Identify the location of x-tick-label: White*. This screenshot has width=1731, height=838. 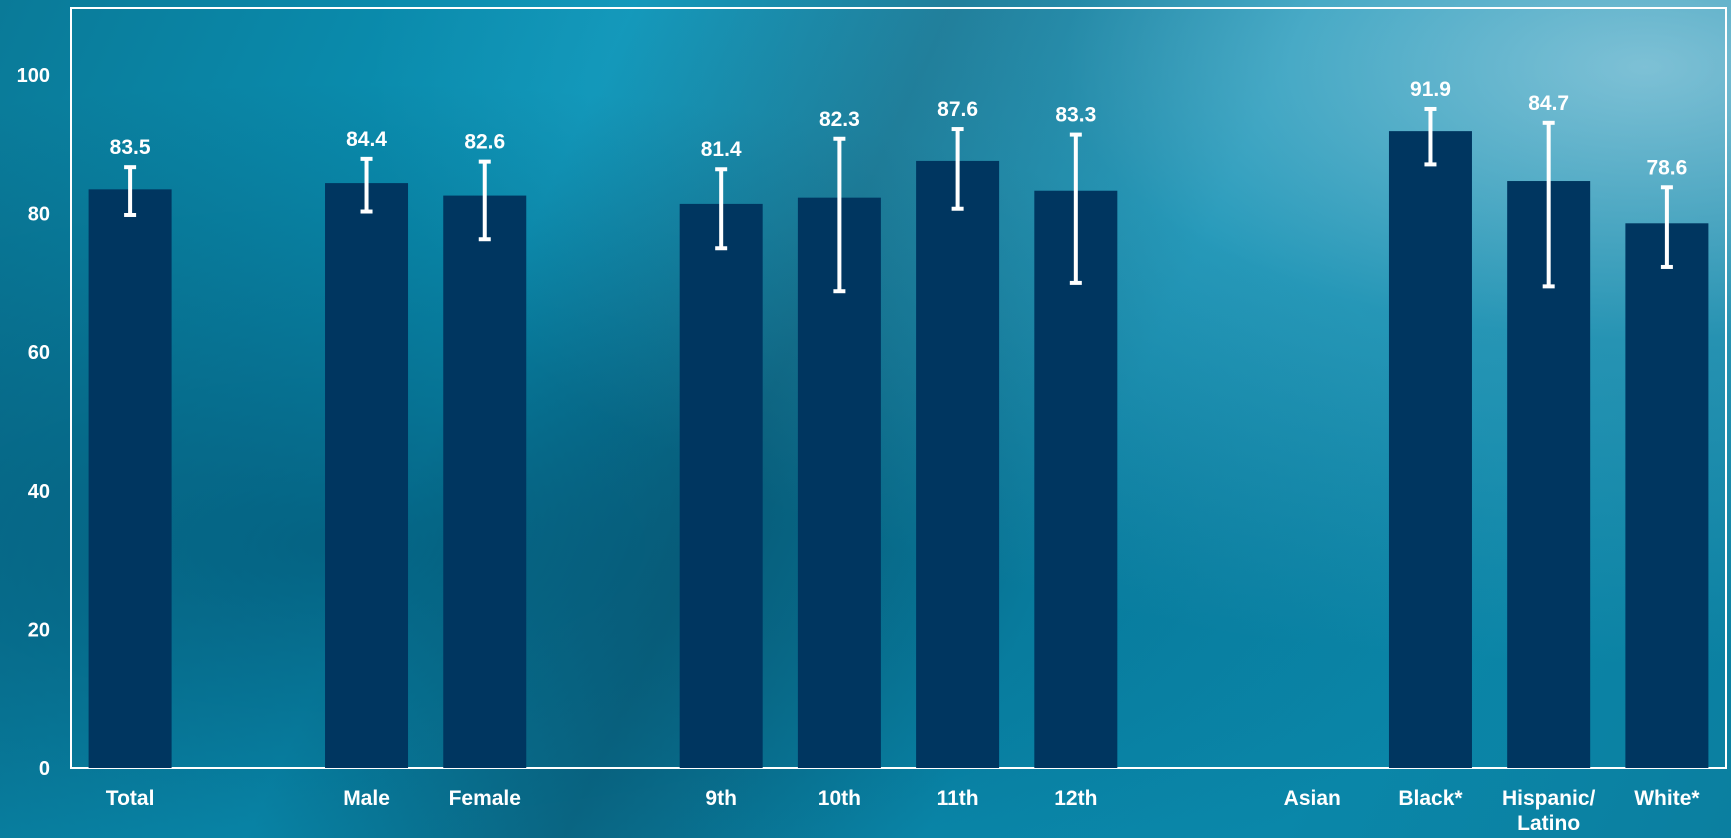
(1667, 798).